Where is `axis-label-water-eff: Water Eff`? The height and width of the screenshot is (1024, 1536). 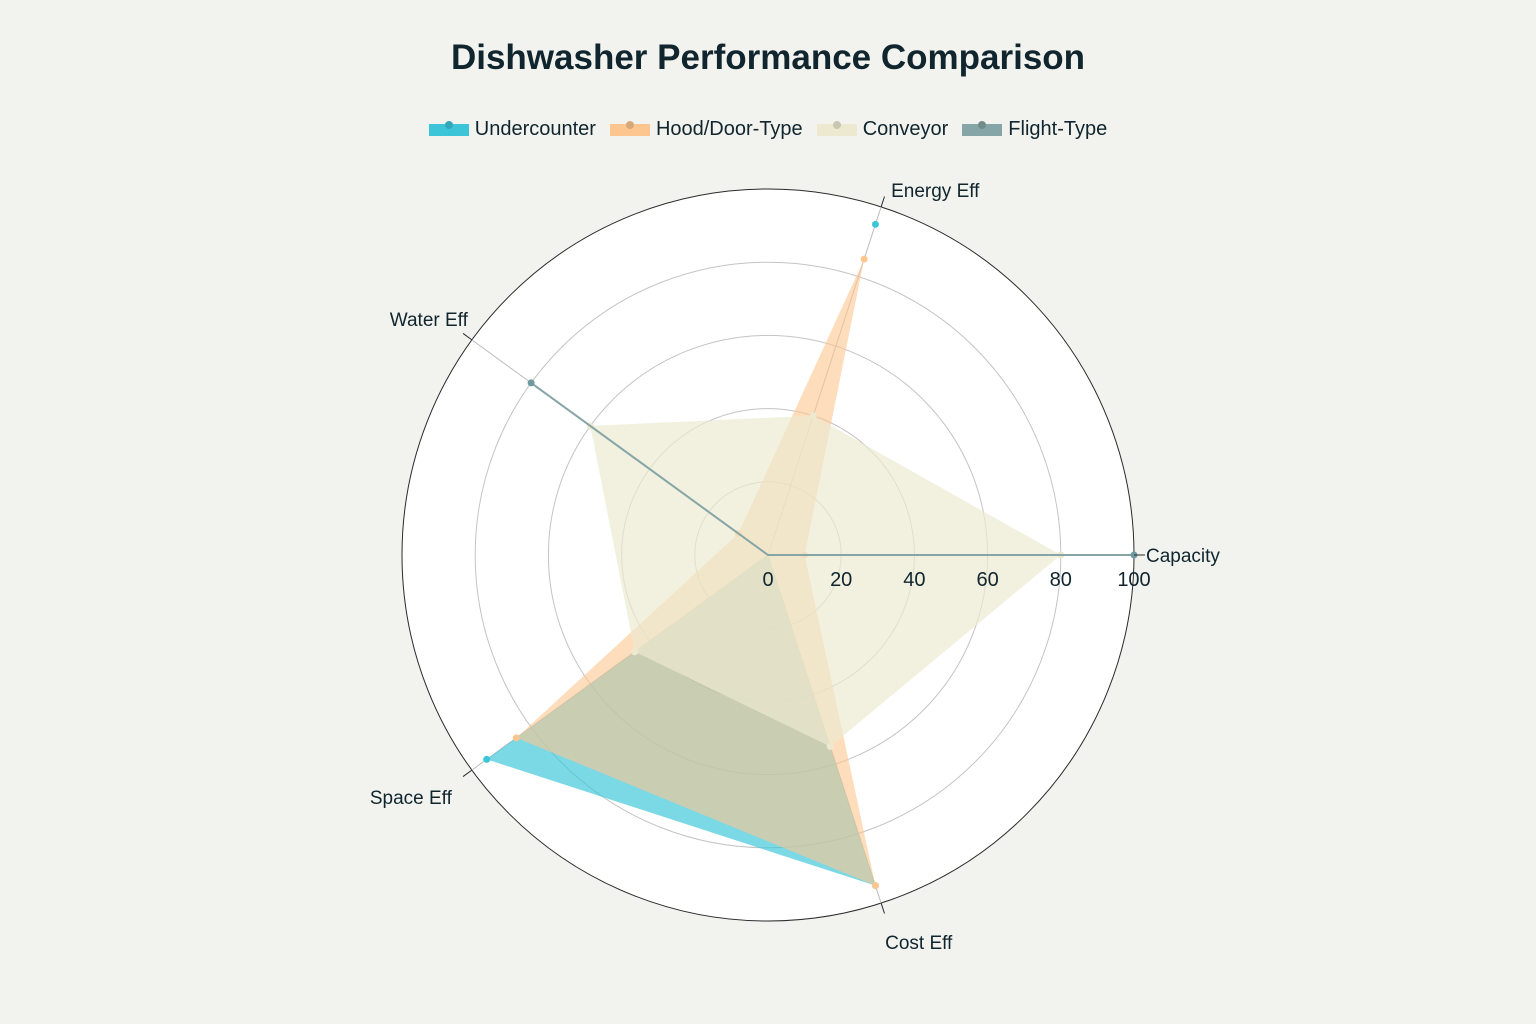
axis-label-water-eff: Water Eff is located at coordinates (429, 320).